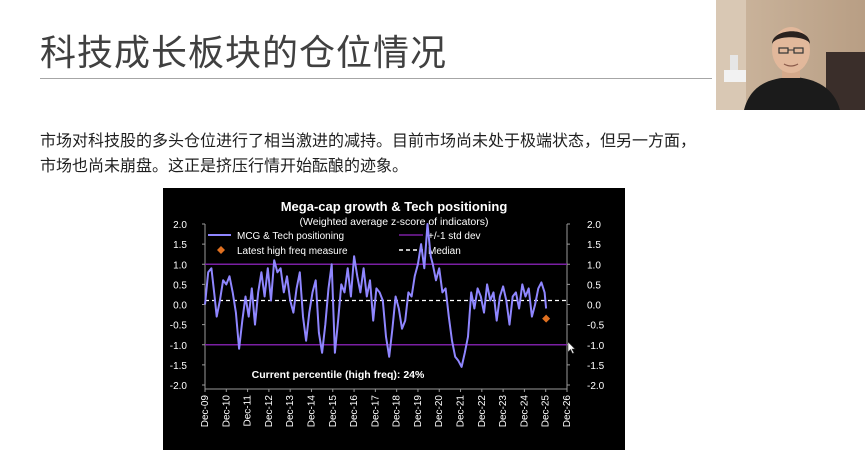  Describe the element at coordinates (594, 306) in the screenshot. I see `y-tick-right: 0.0` at that location.